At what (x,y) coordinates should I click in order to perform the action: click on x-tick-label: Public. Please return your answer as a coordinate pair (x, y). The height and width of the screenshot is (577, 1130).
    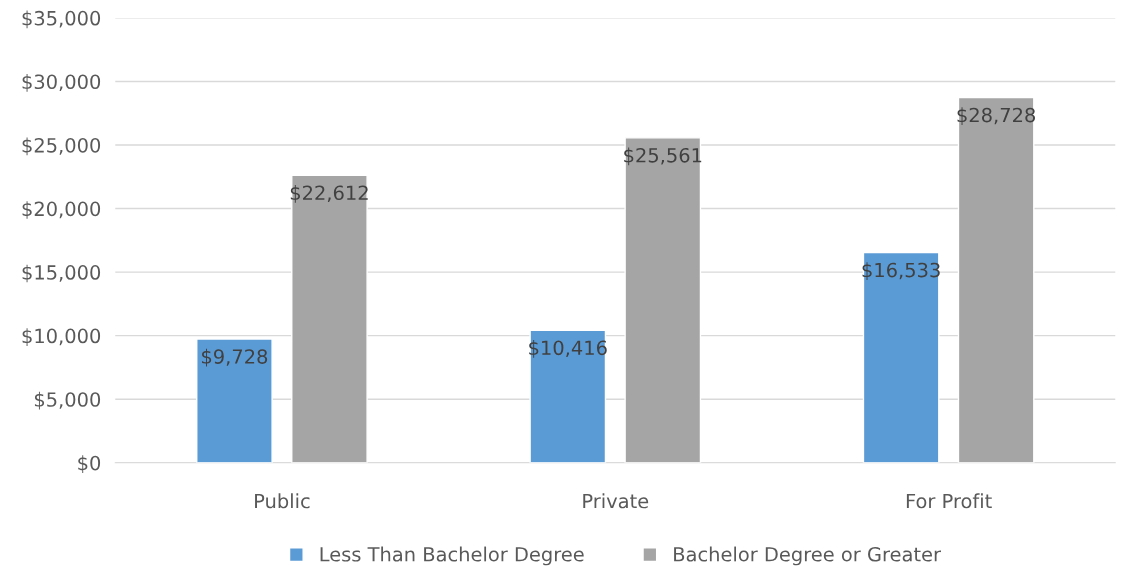
    Looking at the image, I should click on (282, 501).